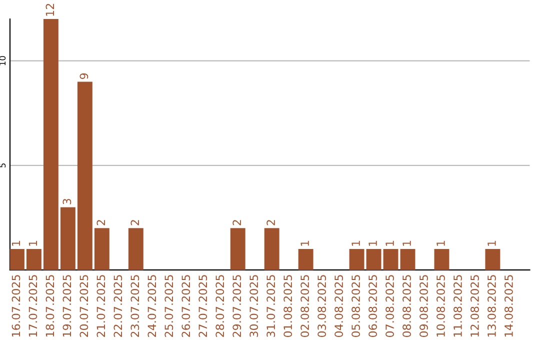 Image resolution: width=540 pixels, height=340 pixels. I want to click on x-tick-label: 01.08.2025, so click(288, 306).